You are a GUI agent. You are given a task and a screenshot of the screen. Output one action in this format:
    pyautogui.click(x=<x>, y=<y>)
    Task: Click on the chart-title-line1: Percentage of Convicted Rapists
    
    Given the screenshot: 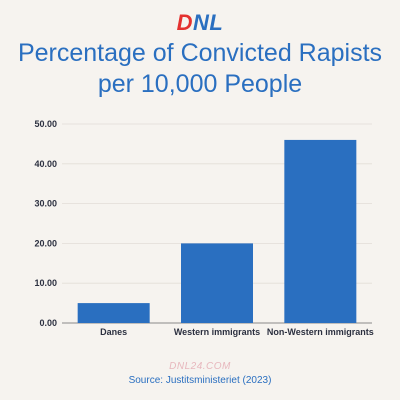 What is the action you would take?
    pyautogui.click(x=200, y=53)
    